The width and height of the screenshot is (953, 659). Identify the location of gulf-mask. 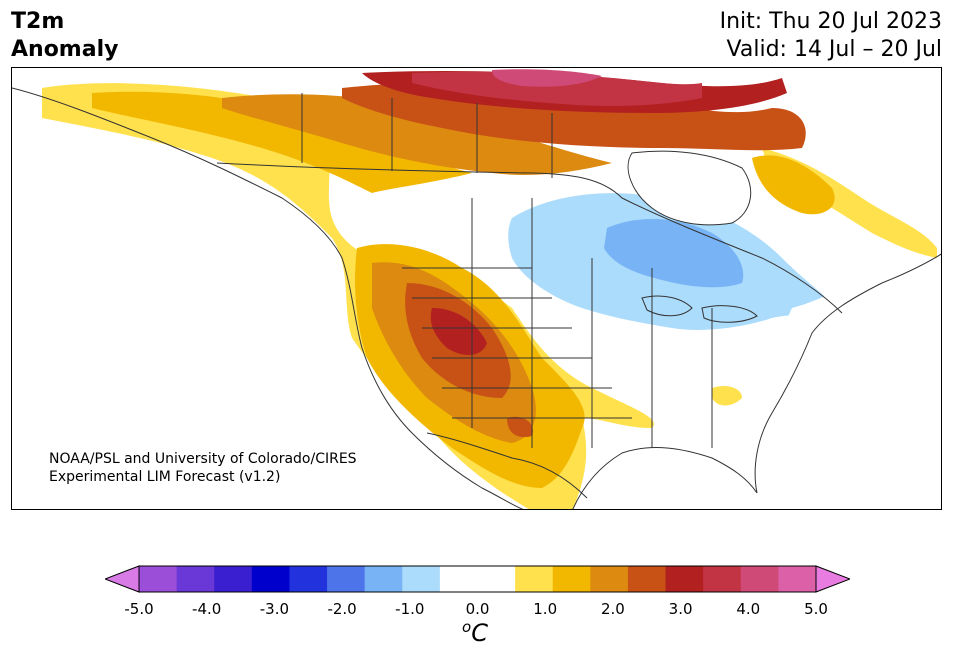
(686, 482).